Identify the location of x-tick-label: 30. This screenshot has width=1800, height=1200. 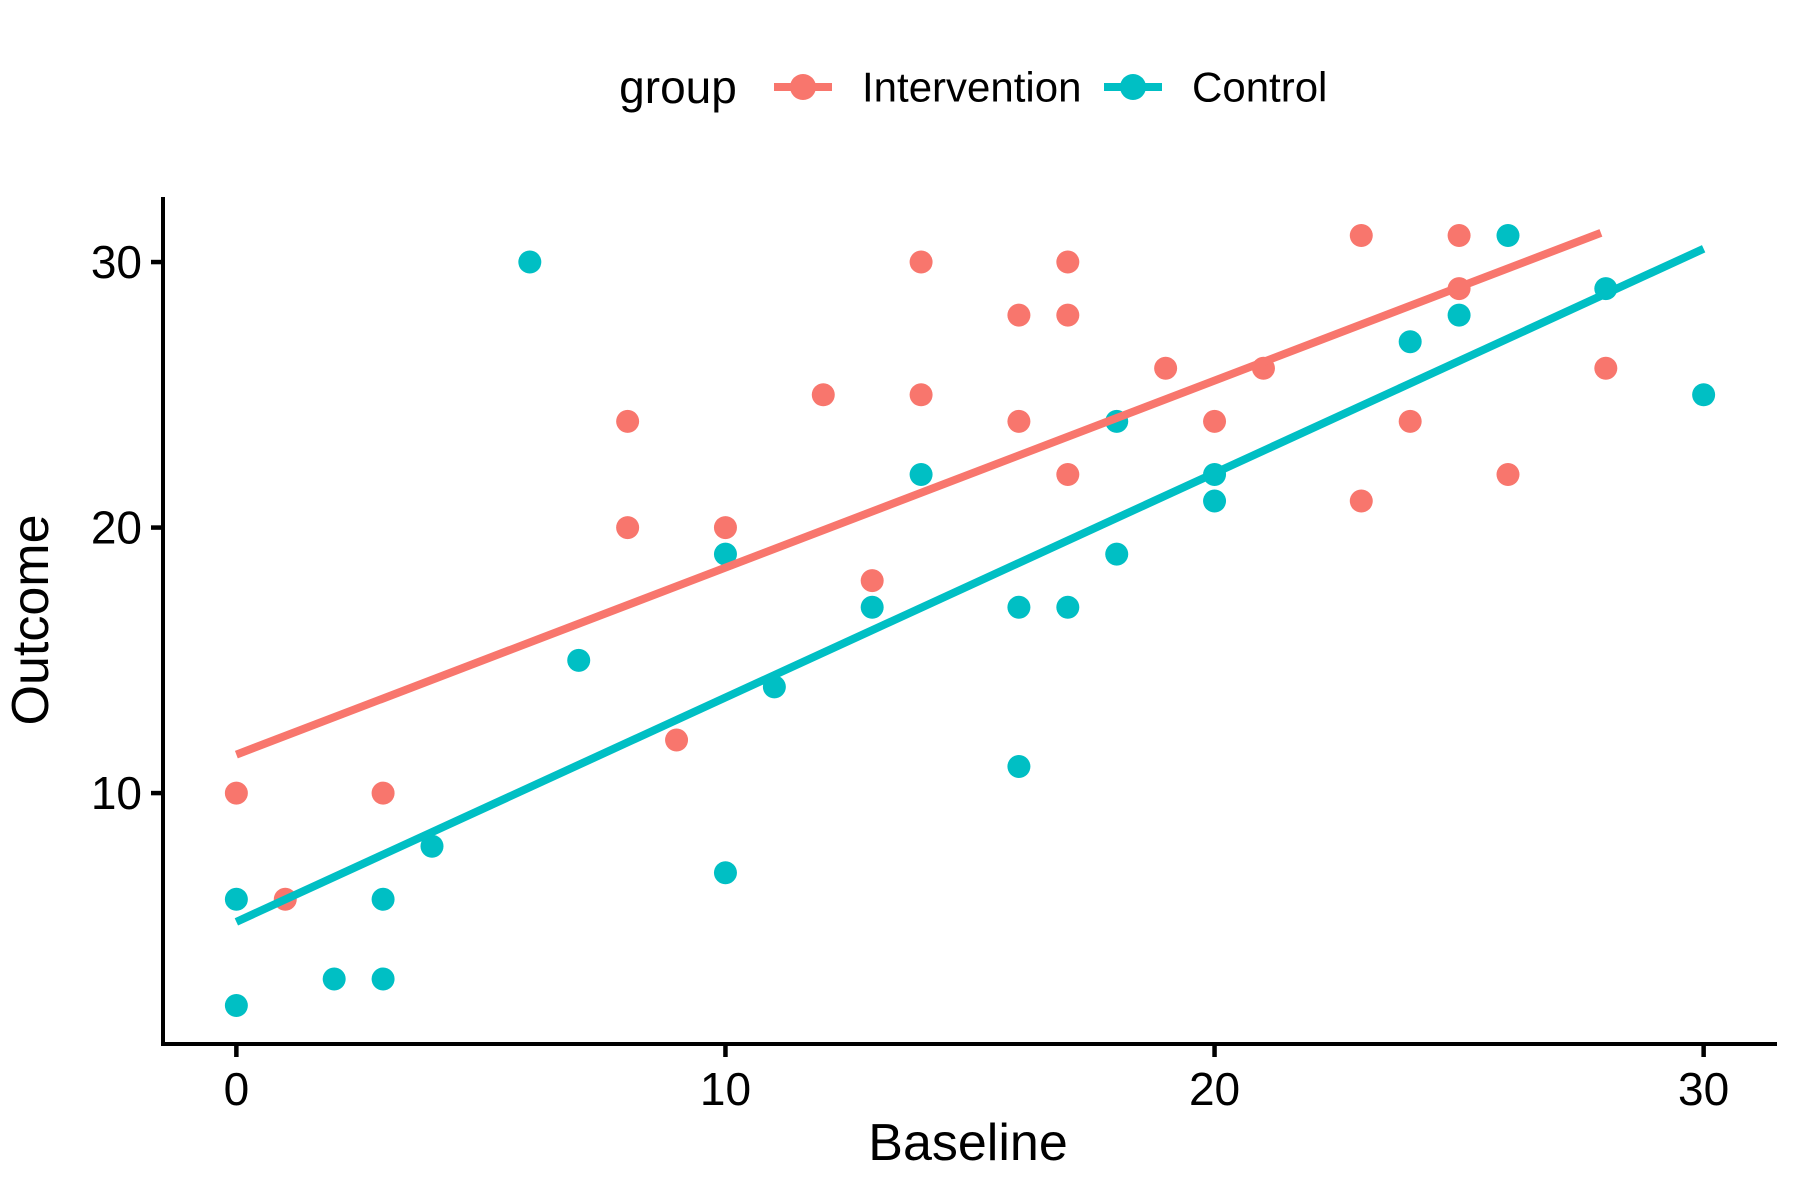
(1703, 1089).